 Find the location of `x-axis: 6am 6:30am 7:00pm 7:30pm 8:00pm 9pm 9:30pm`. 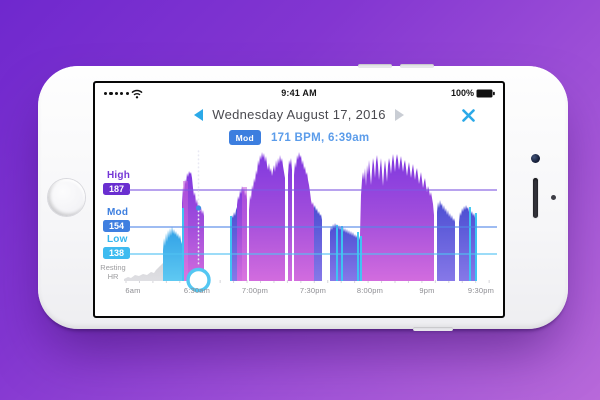

x-axis: 6am 6:30am 7:00pm 7:30pm 8:00pm 9pm 9:30pm is located at coordinates (299, 292).